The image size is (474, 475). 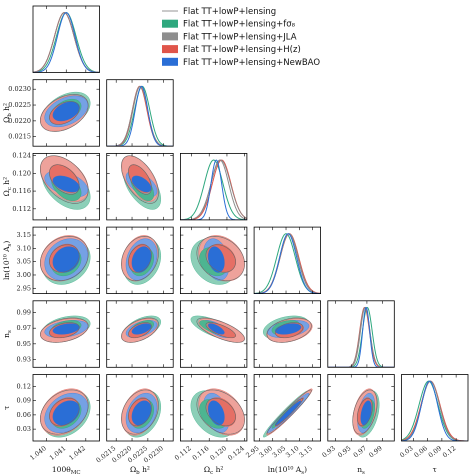 I want to click on marginal-curve-flat-tt-lowp-lensing-f-, so click(x=213, y=189).